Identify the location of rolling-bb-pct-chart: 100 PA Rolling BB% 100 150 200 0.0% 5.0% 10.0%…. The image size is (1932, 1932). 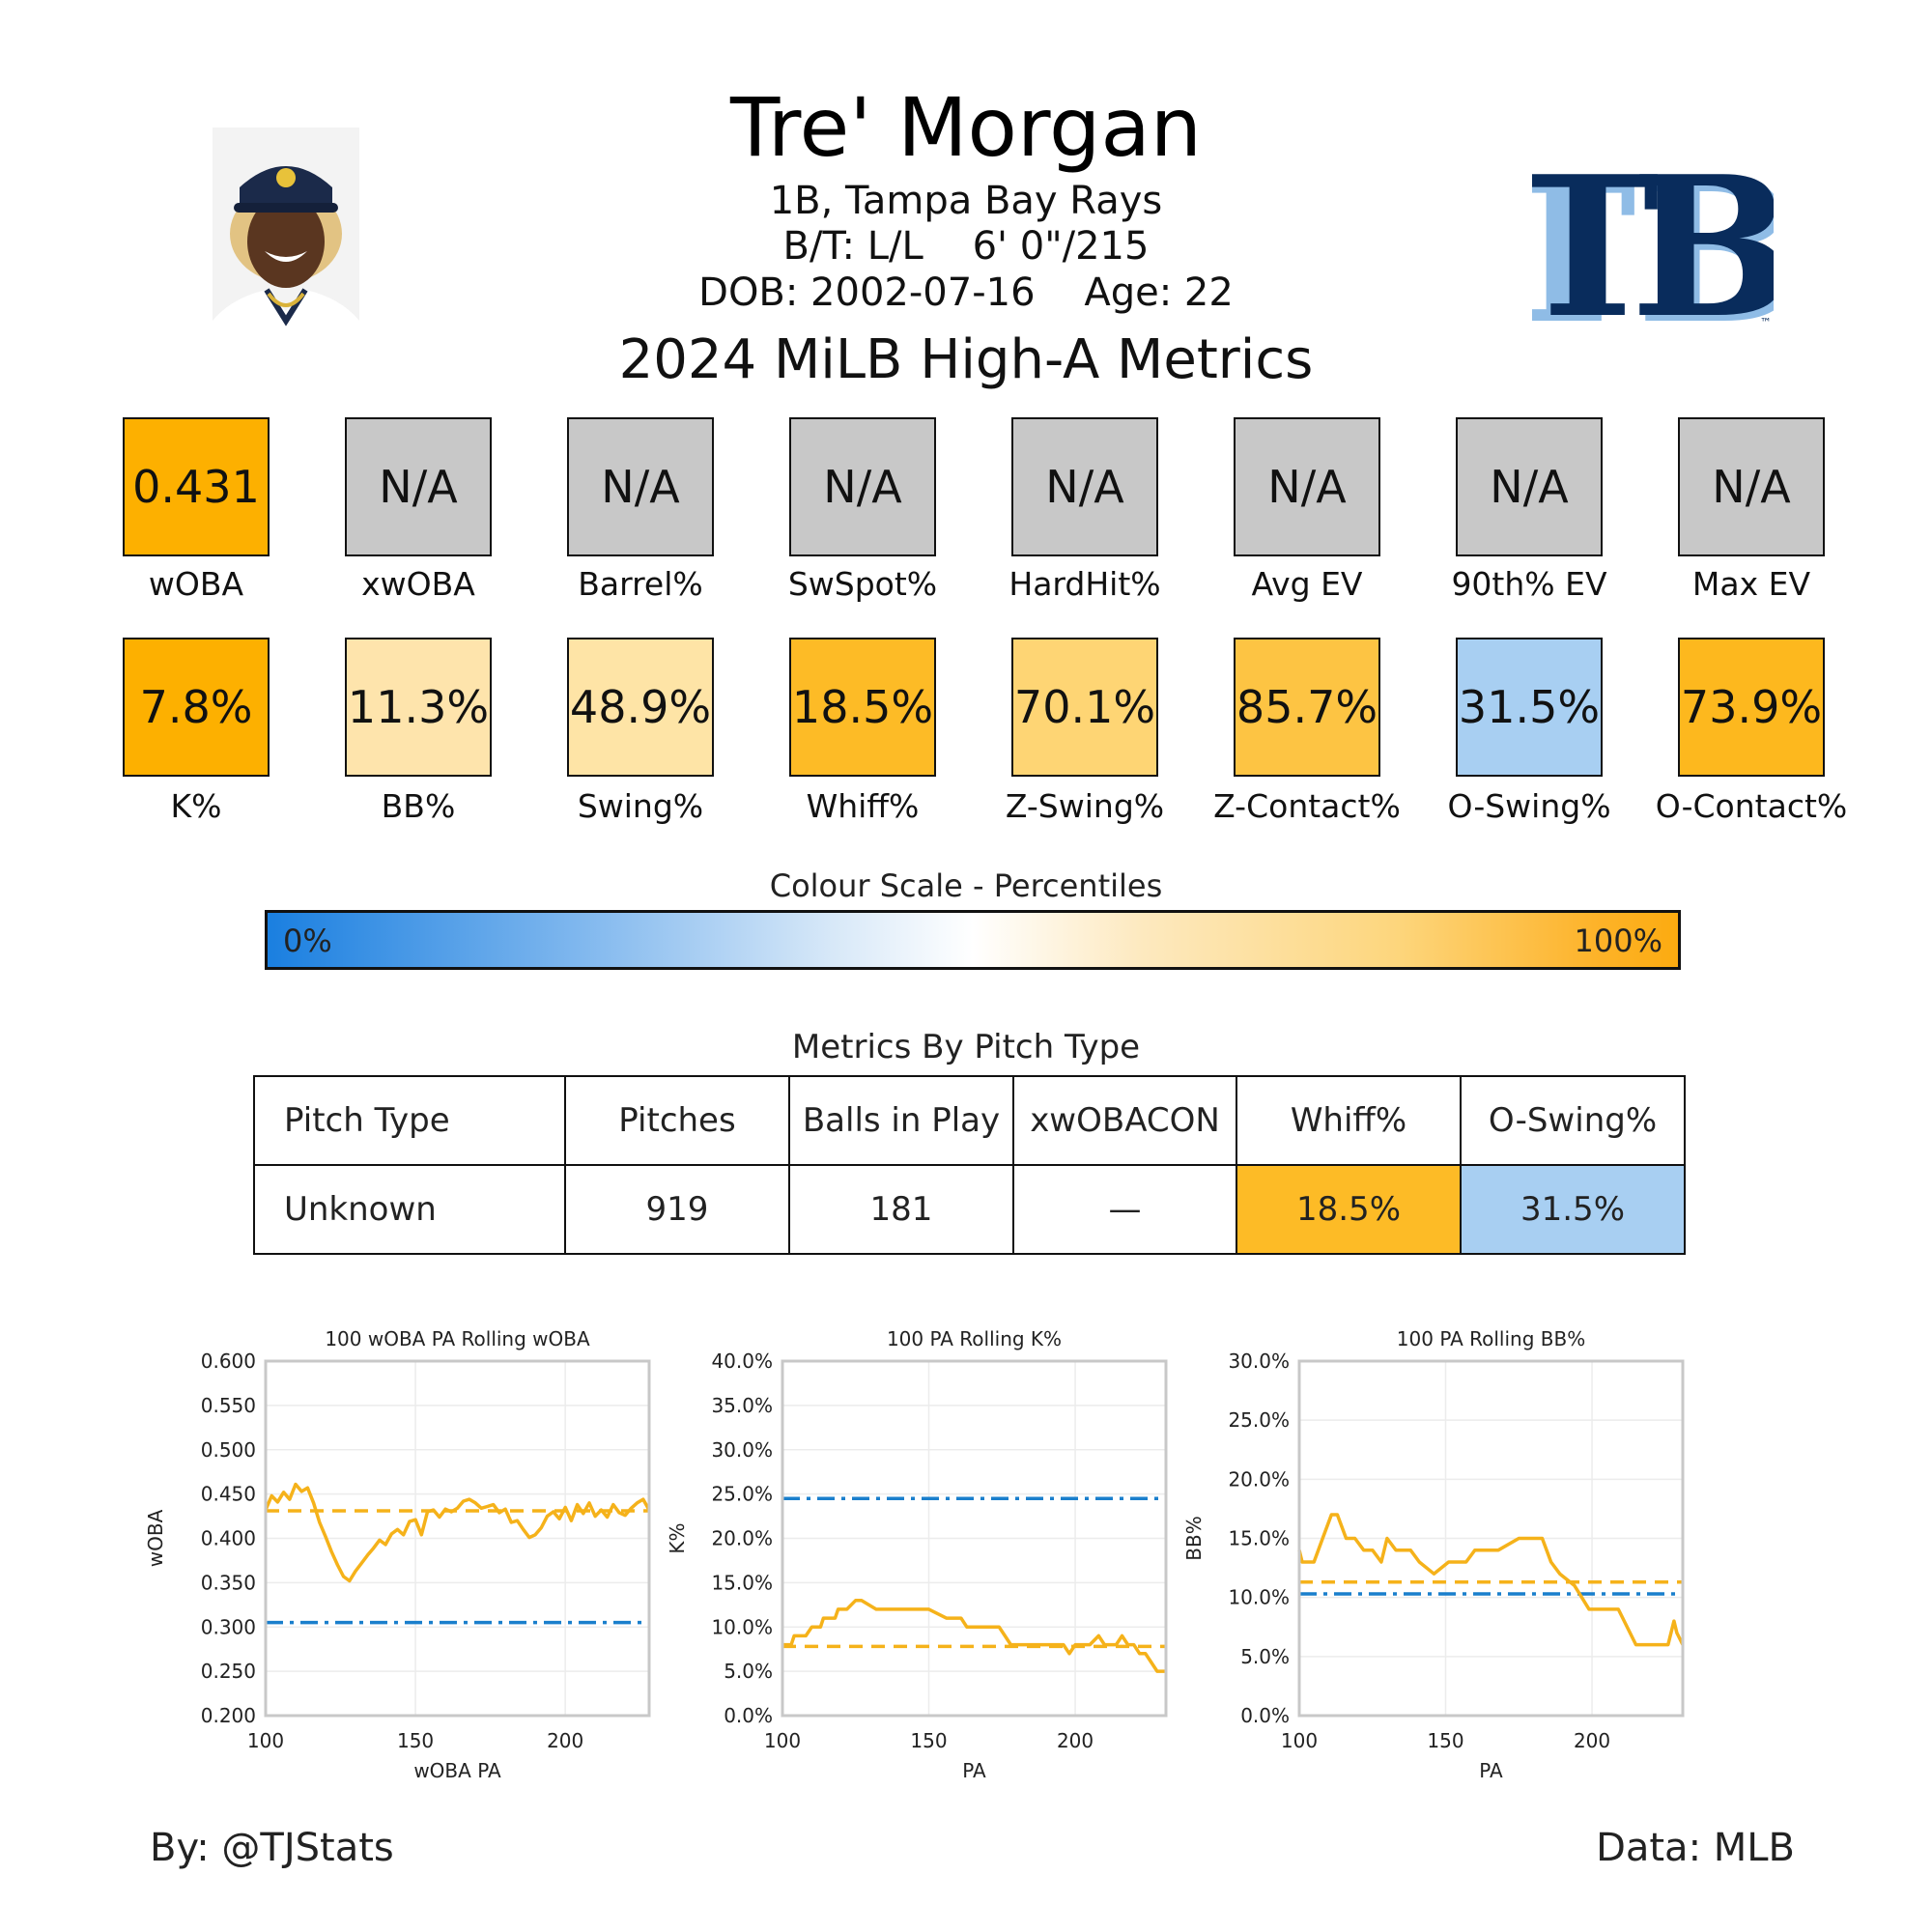
(1429, 1555).